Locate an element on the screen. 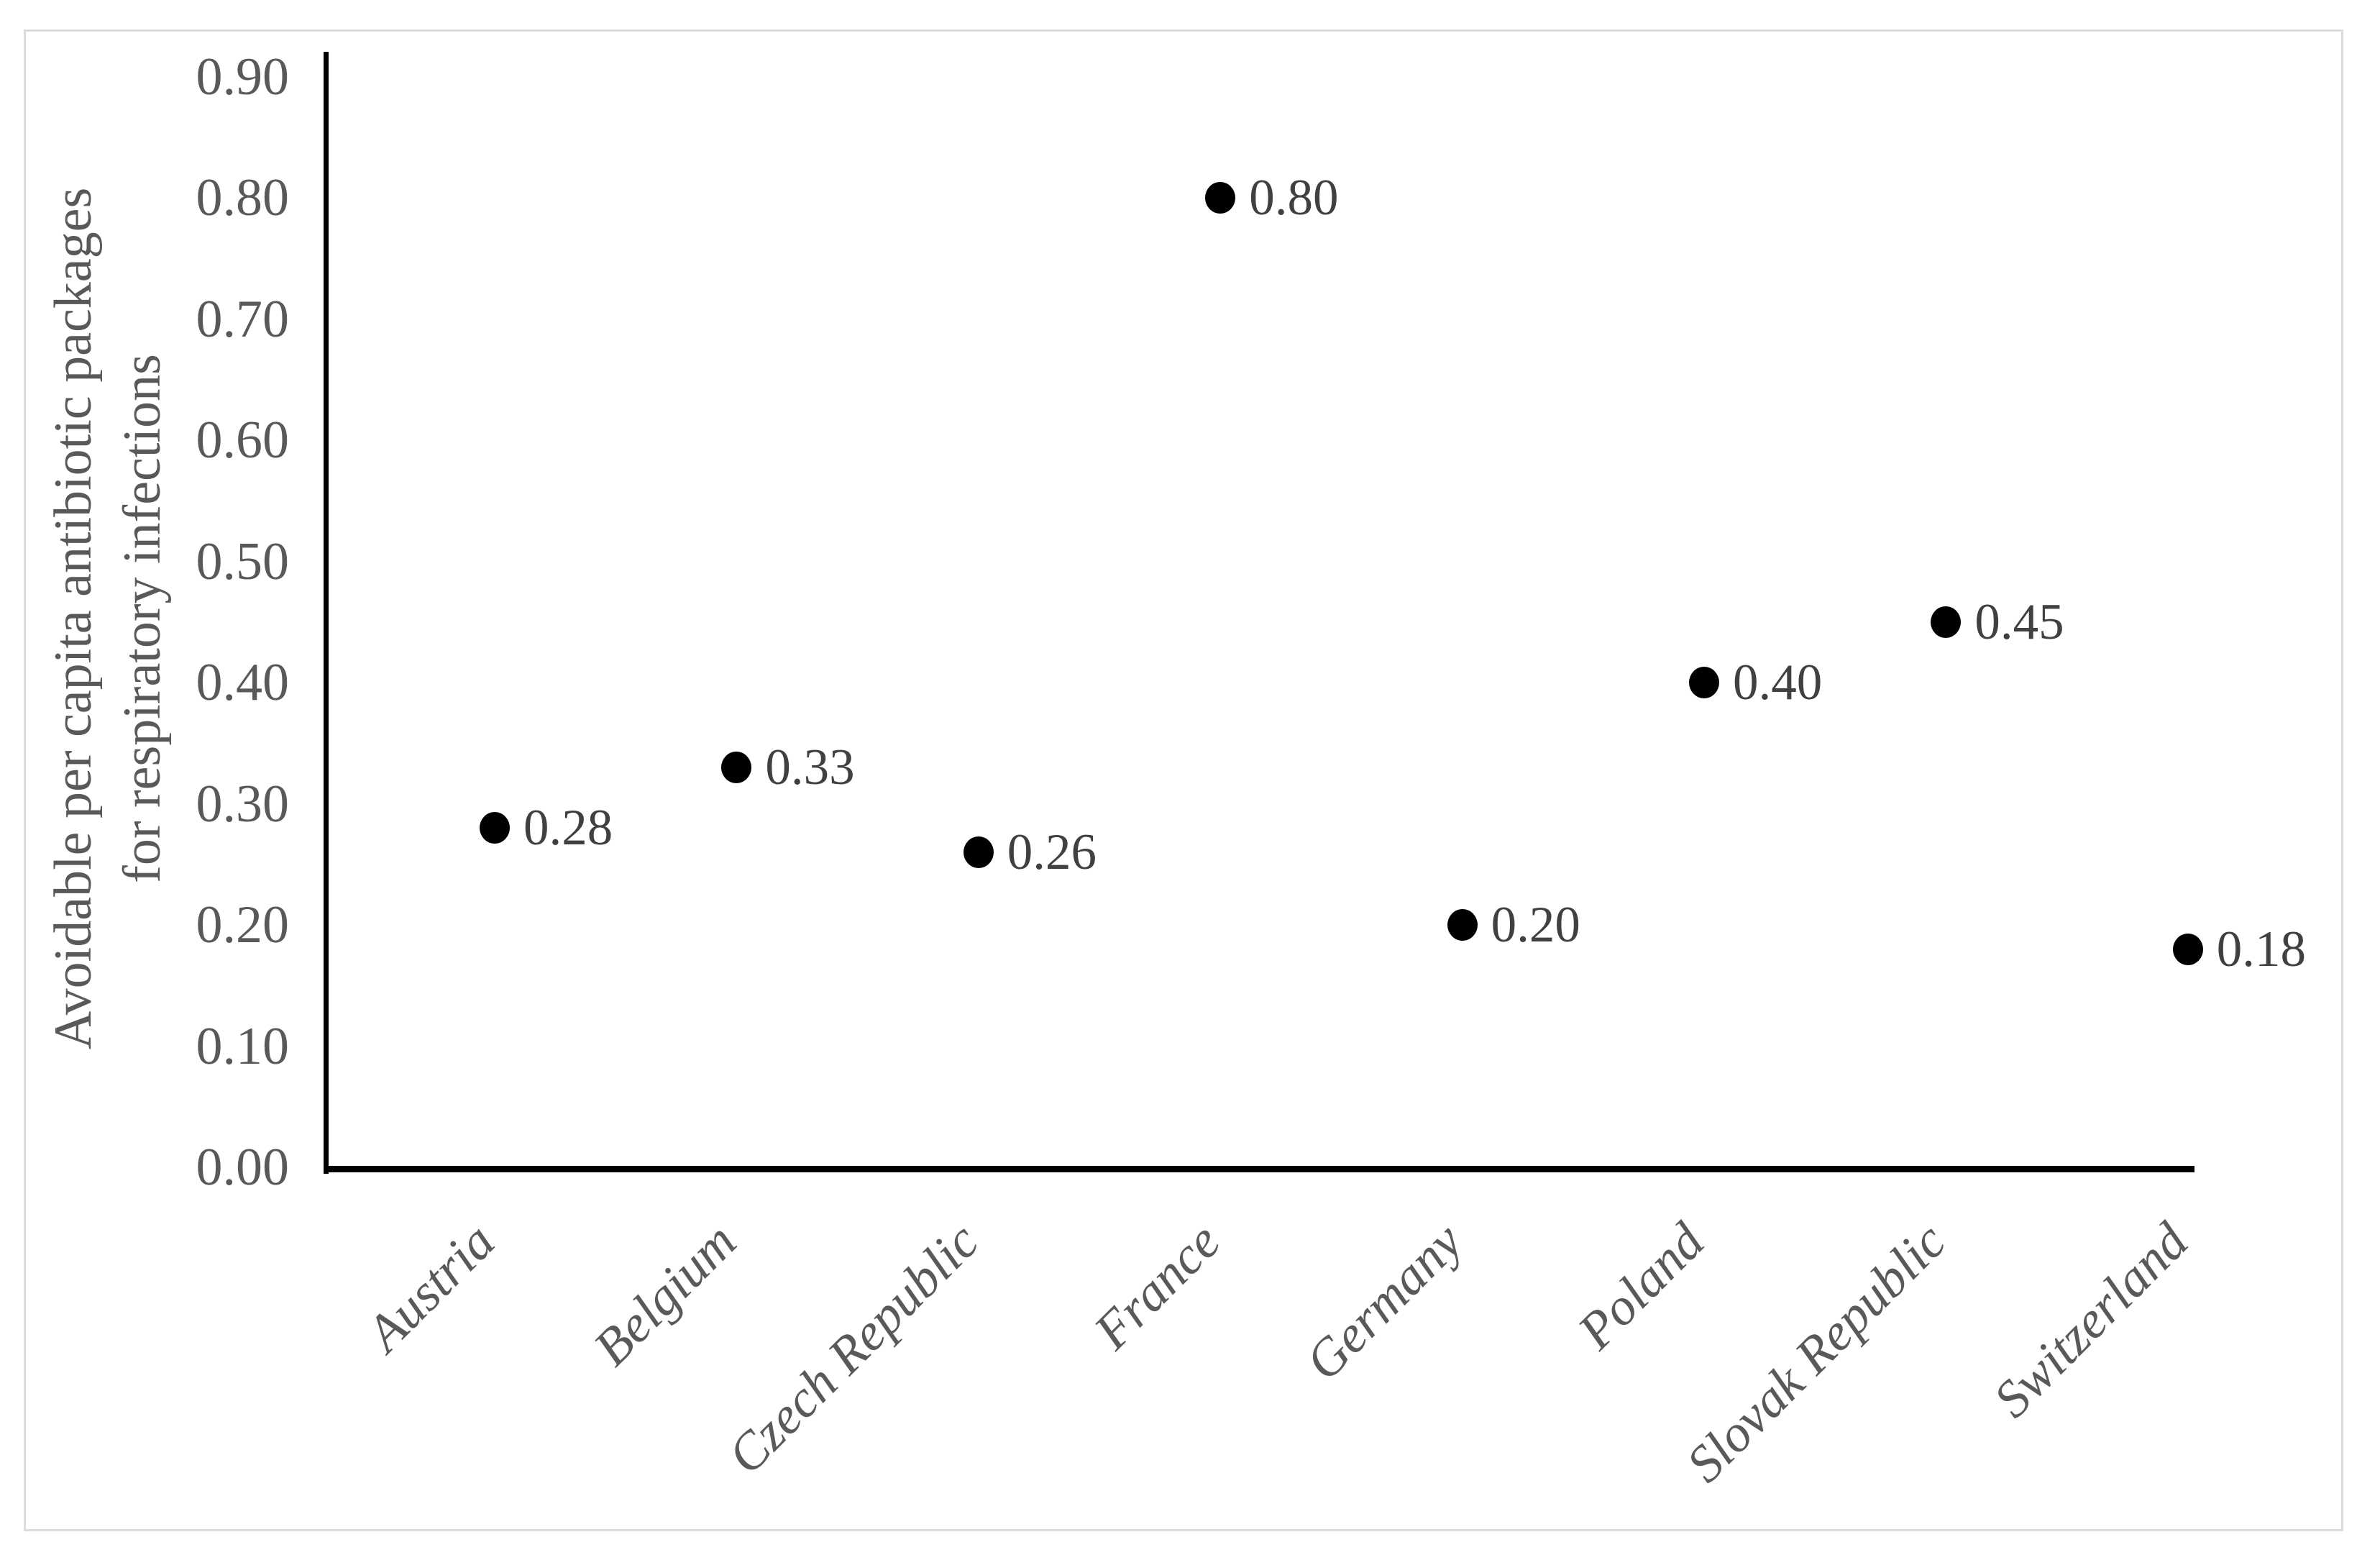 This screenshot has height=1560, width=2380. y-tick-label: 0.60 is located at coordinates (243, 440).